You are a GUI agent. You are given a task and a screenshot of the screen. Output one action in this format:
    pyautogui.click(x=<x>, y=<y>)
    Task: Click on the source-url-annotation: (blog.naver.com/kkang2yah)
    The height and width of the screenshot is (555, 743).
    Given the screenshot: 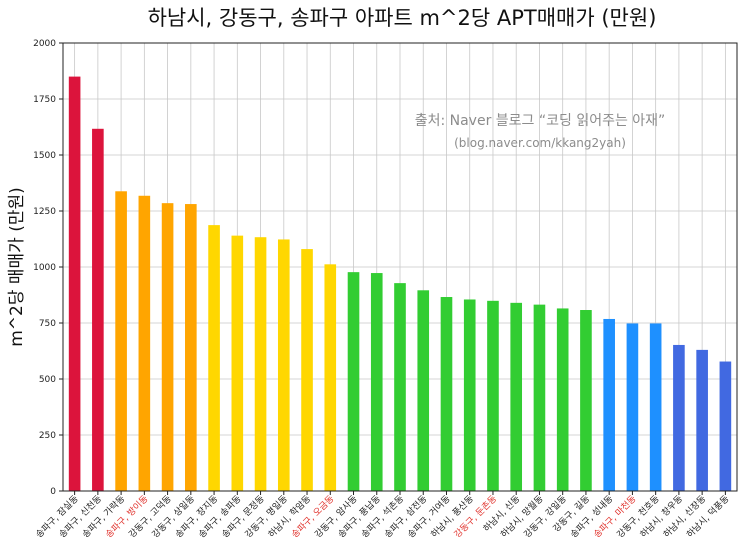 What is the action you would take?
    pyautogui.click(x=540, y=143)
    